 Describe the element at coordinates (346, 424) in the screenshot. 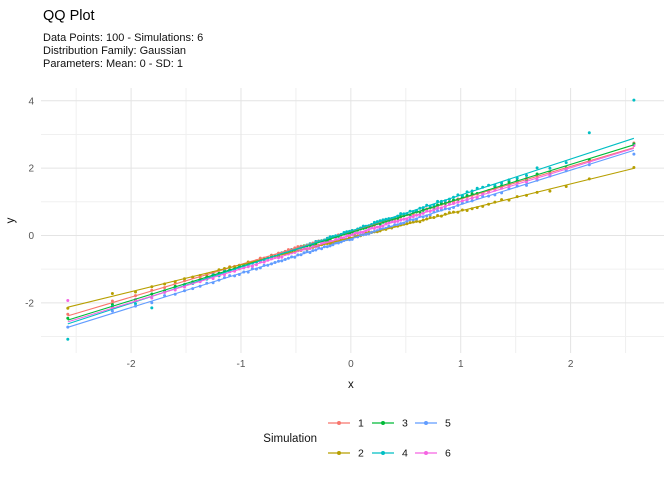

I see `legend-entry-1: 1` at that location.